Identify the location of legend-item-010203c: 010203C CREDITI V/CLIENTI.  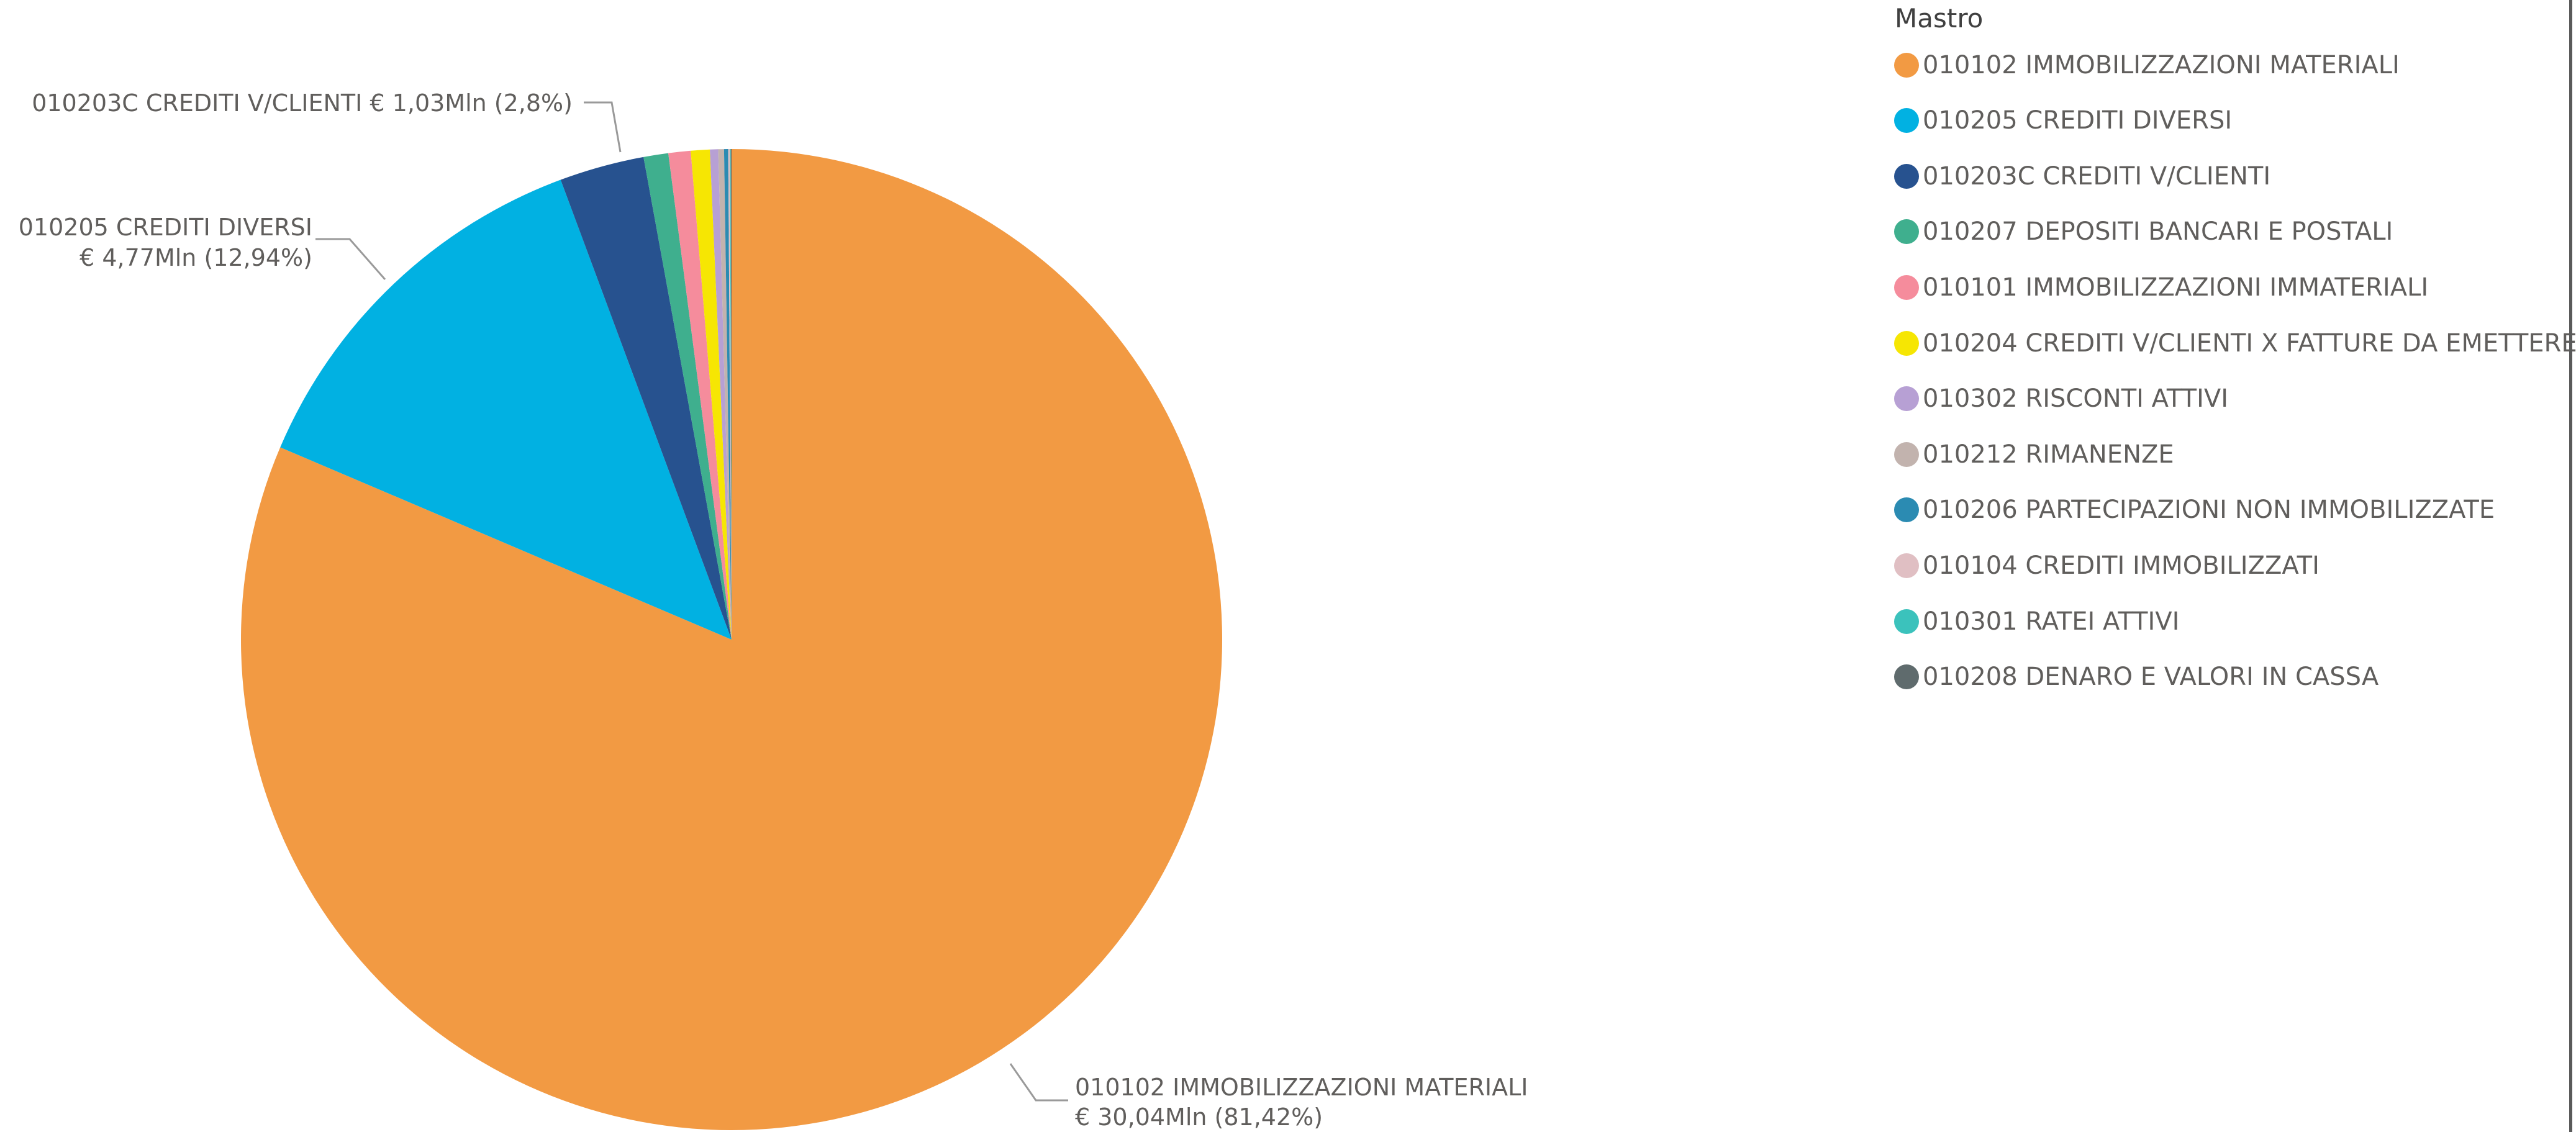
(2082, 176).